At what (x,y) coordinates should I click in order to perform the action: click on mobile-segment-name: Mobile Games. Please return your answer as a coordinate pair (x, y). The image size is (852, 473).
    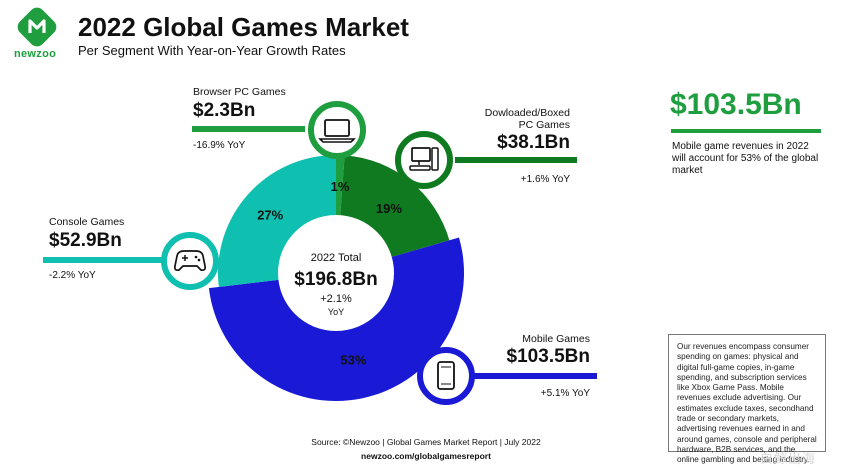
    Looking at the image, I should click on (556, 339).